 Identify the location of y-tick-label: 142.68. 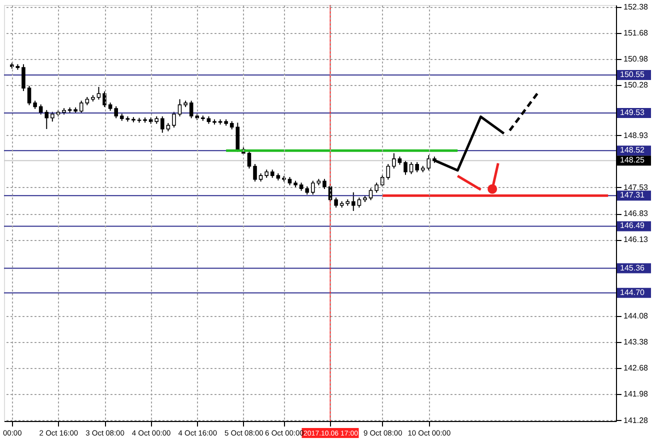
(636, 368).